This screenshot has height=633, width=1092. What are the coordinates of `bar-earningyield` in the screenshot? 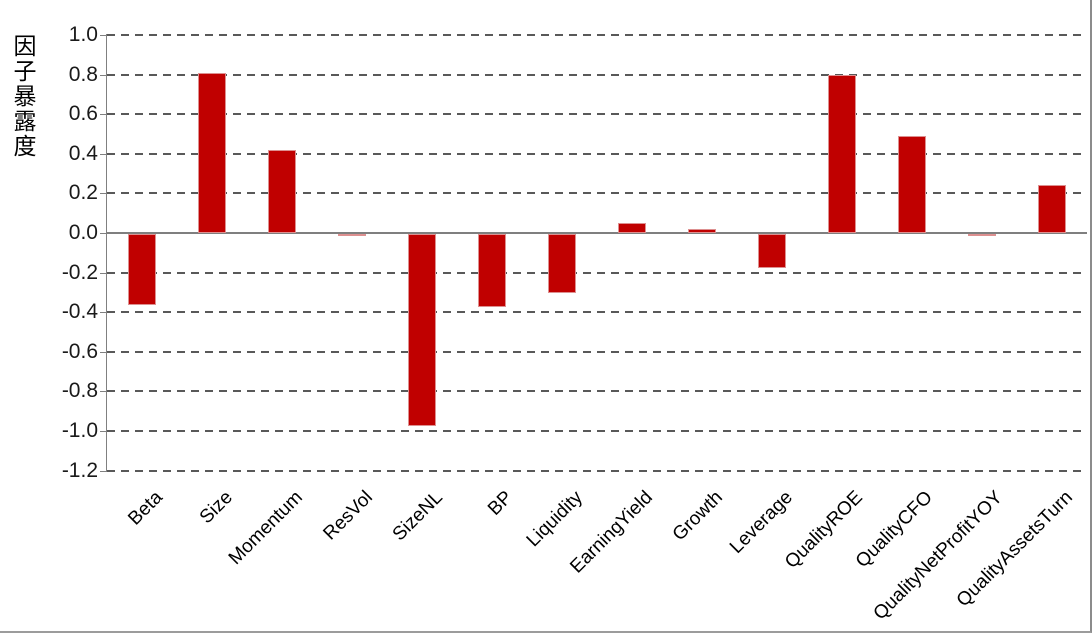 It's located at (632, 228).